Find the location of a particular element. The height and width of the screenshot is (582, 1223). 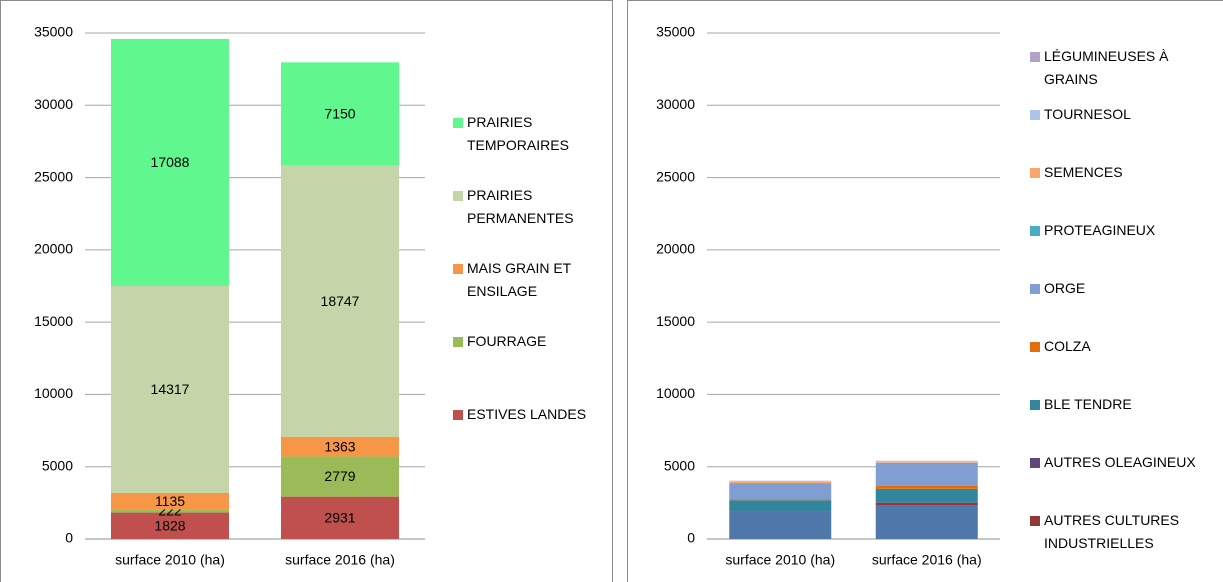

legend-label: MAIS GRAIN ET ENSILAGE is located at coordinates (519, 279).